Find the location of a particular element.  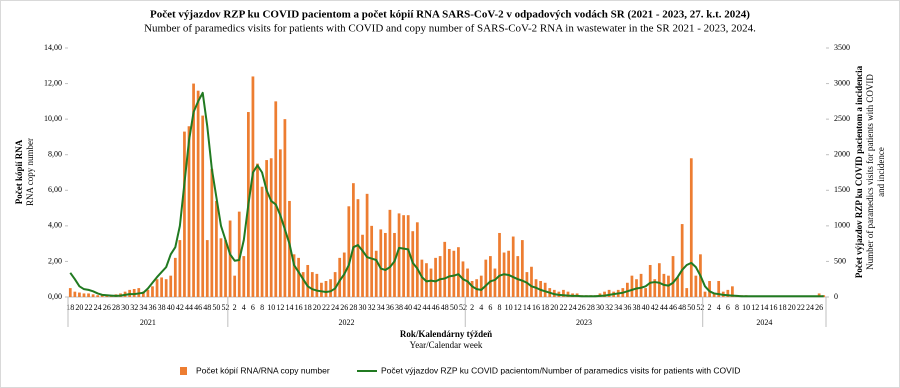

y-tick-label: 6,00 is located at coordinates (55, 189).